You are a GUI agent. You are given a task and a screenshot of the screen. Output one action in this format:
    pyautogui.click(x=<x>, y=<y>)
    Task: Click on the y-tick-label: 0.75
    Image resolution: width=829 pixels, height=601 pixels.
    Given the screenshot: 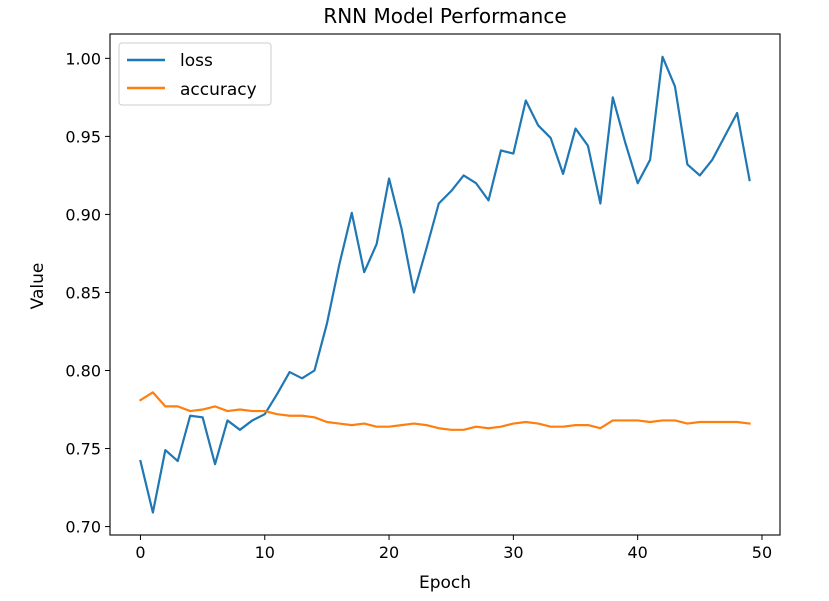 What is the action you would take?
    pyautogui.click(x=83, y=449)
    